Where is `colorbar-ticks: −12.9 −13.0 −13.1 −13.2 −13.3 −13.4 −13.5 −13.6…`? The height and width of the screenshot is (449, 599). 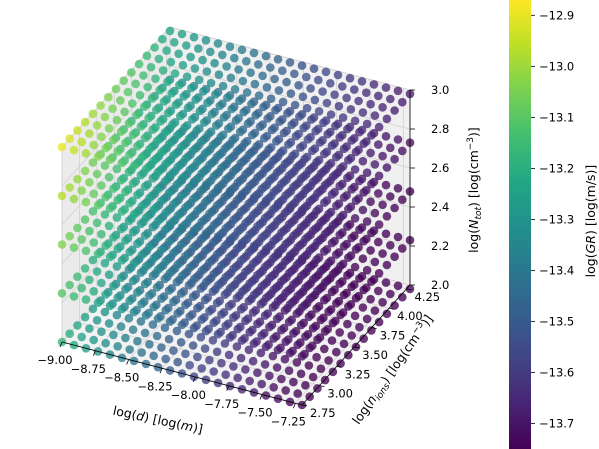
colorbar-ticks: −12.9 −13.0 −13.1 −13.2 −13.3 −13.4 −13.5 −13.6… is located at coordinates (552, 219).